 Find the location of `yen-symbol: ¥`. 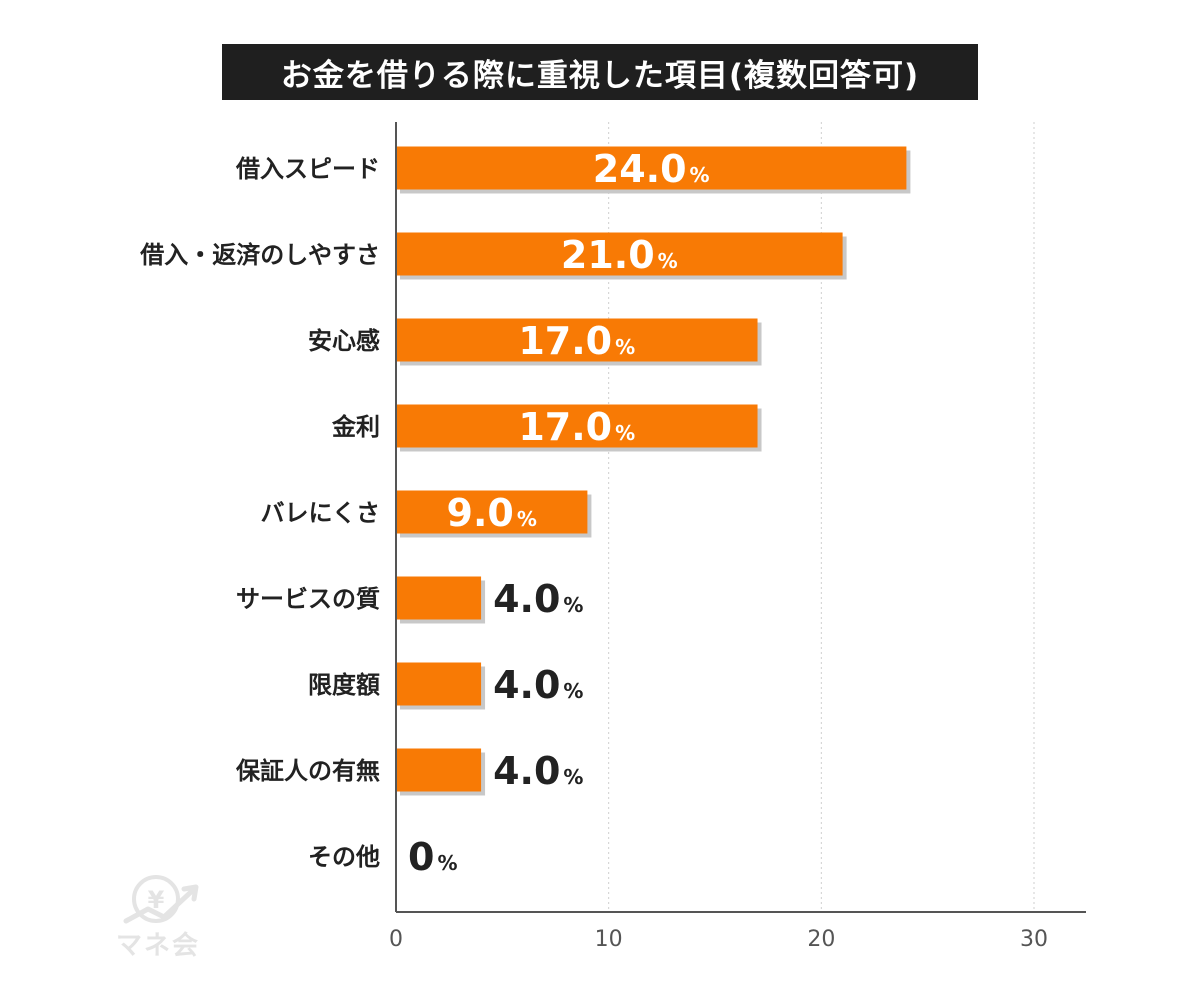

yen-symbol: ¥ is located at coordinates (156, 900).